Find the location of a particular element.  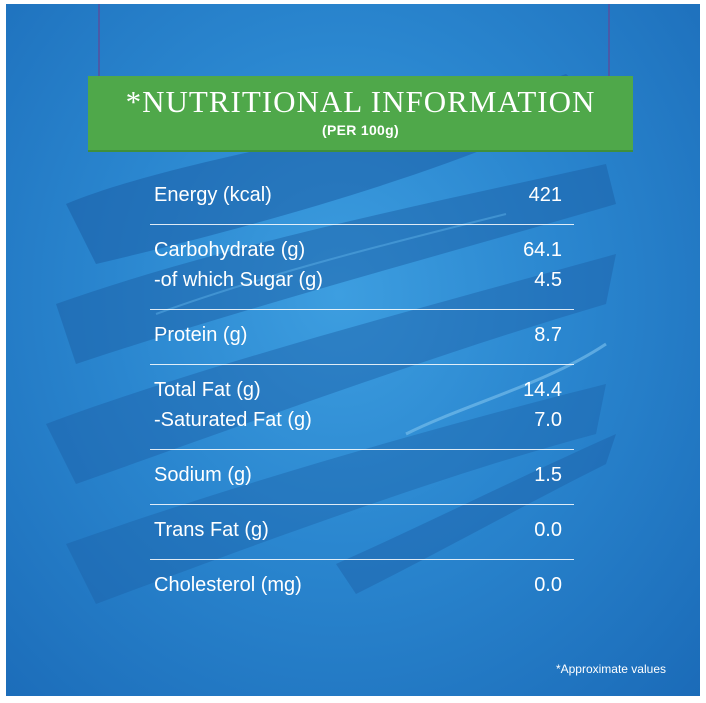

nutrient-label: -Saturated Fat (g) is located at coordinates (233, 419).